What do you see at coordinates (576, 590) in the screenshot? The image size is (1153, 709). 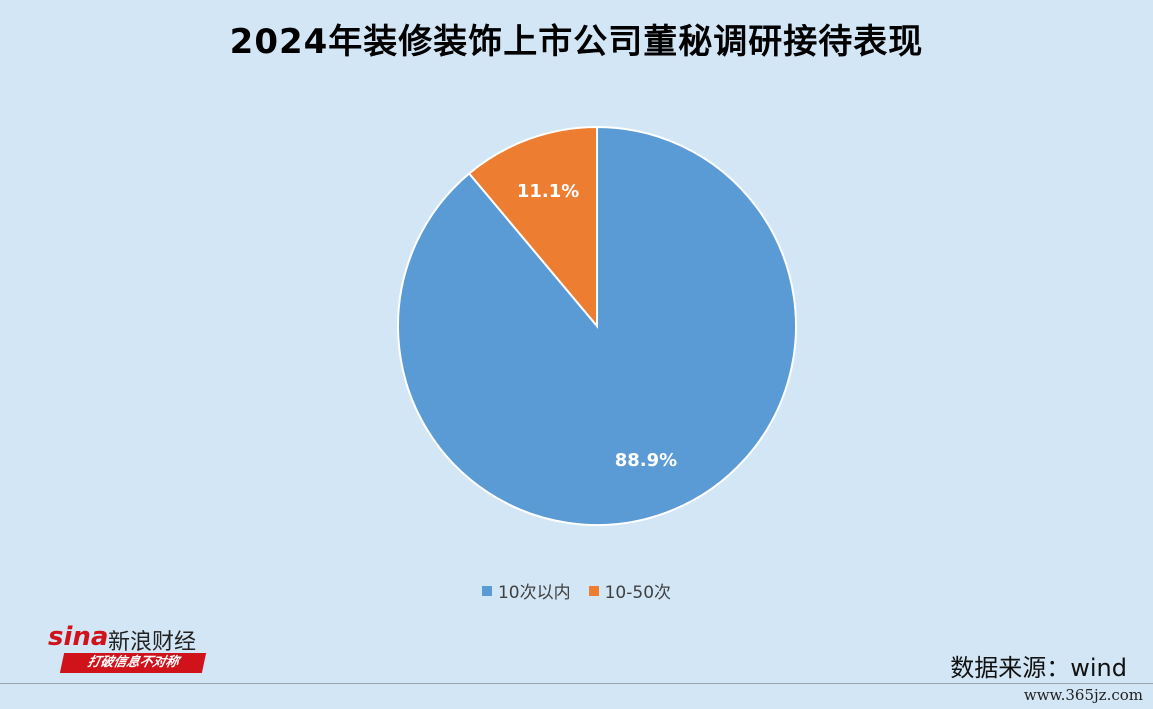 I see `legend: 10次以内 10-50次` at bounding box center [576, 590].